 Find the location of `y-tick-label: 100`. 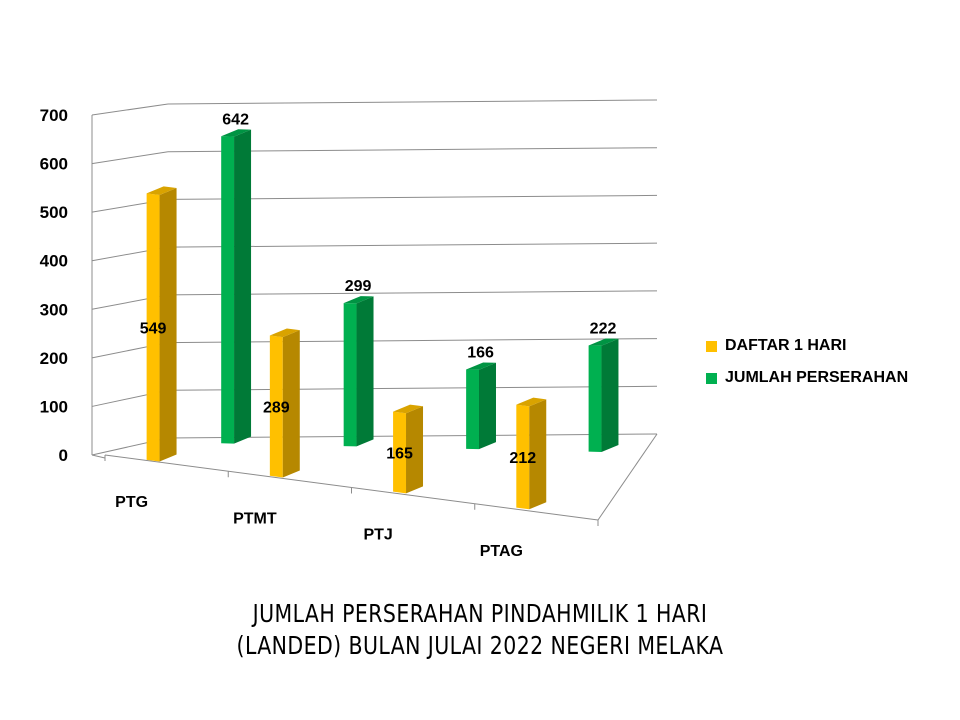

y-tick-label: 100 is located at coordinates (54, 406).